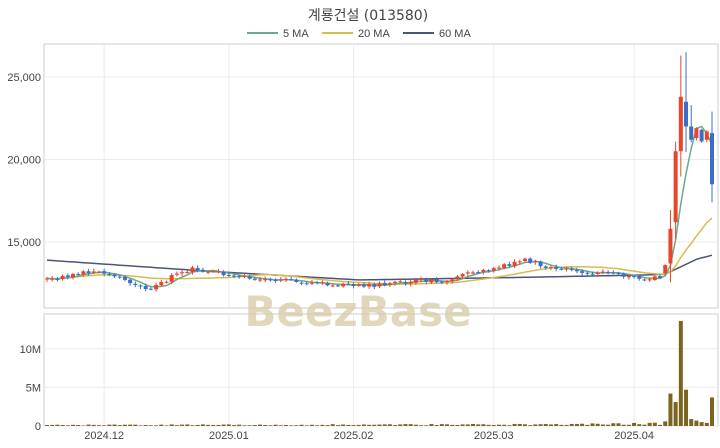  Describe the element at coordinates (379, 267) in the screenshot. I see `ma60-line` at that location.